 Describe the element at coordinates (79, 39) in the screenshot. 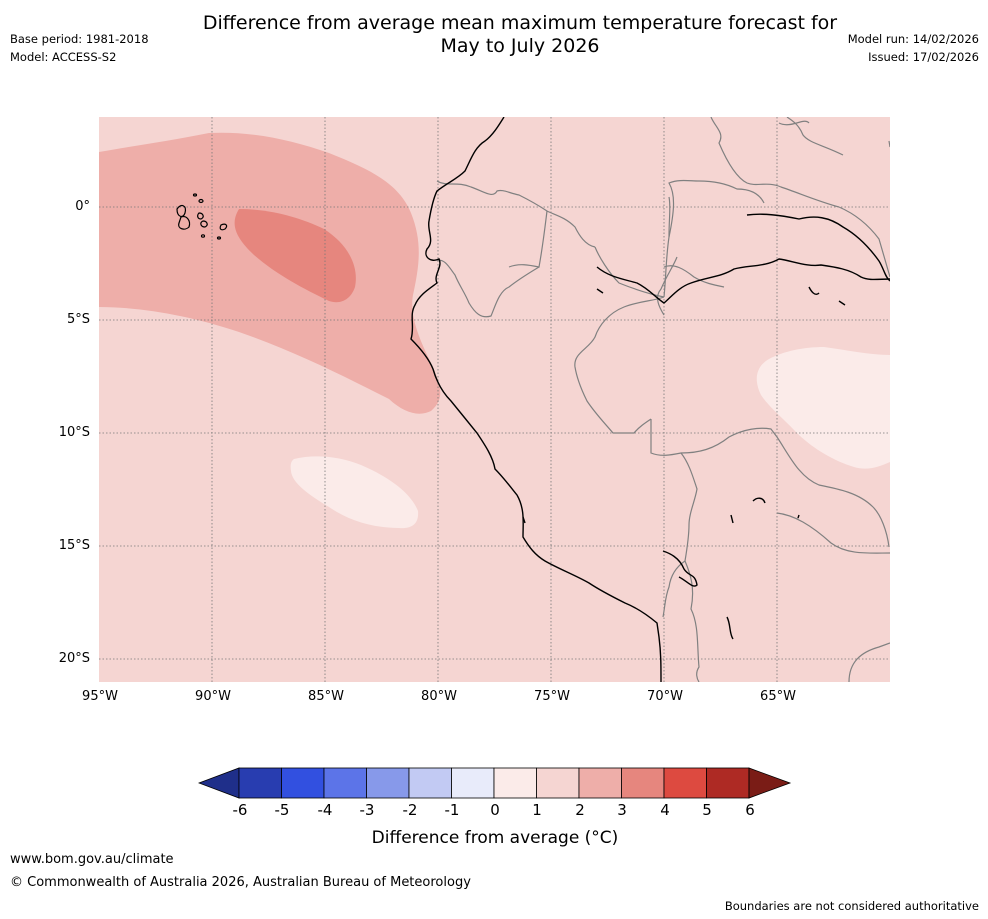

I see `base-period: Base period: 1981-2018` at that location.